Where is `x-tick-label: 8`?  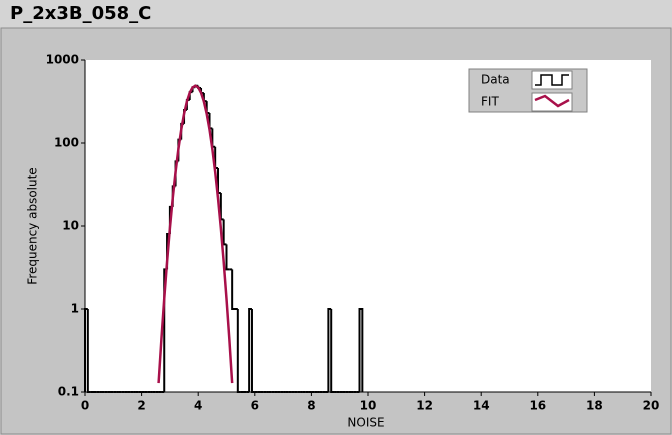
x-tick-label: 8 is located at coordinates (311, 406).